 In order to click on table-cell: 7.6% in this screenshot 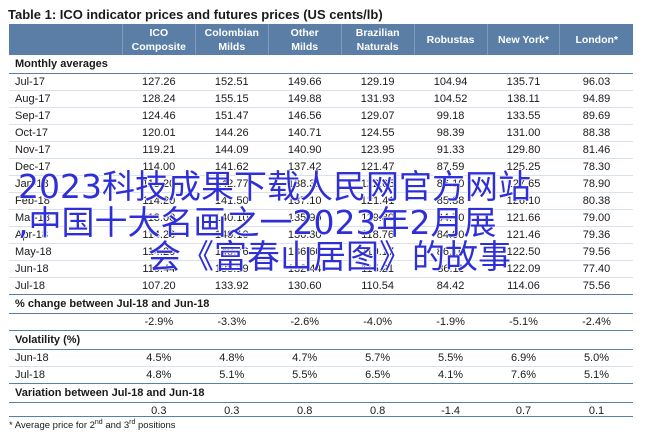, I will do `click(523, 375)`.